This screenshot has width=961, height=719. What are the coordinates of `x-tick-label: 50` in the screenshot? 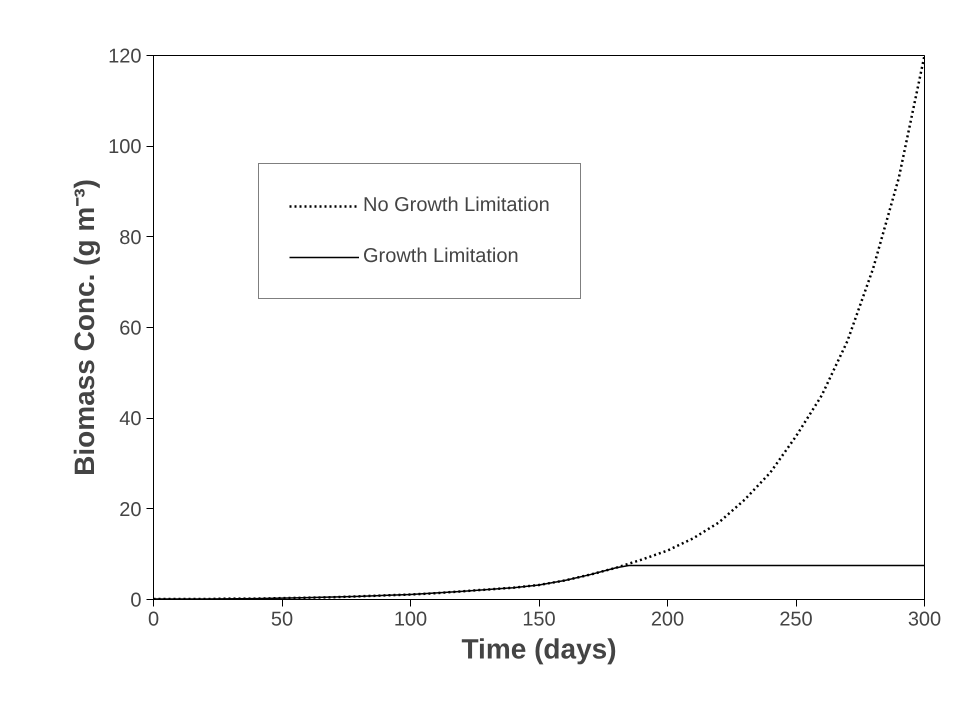 It's located at (282, 619).